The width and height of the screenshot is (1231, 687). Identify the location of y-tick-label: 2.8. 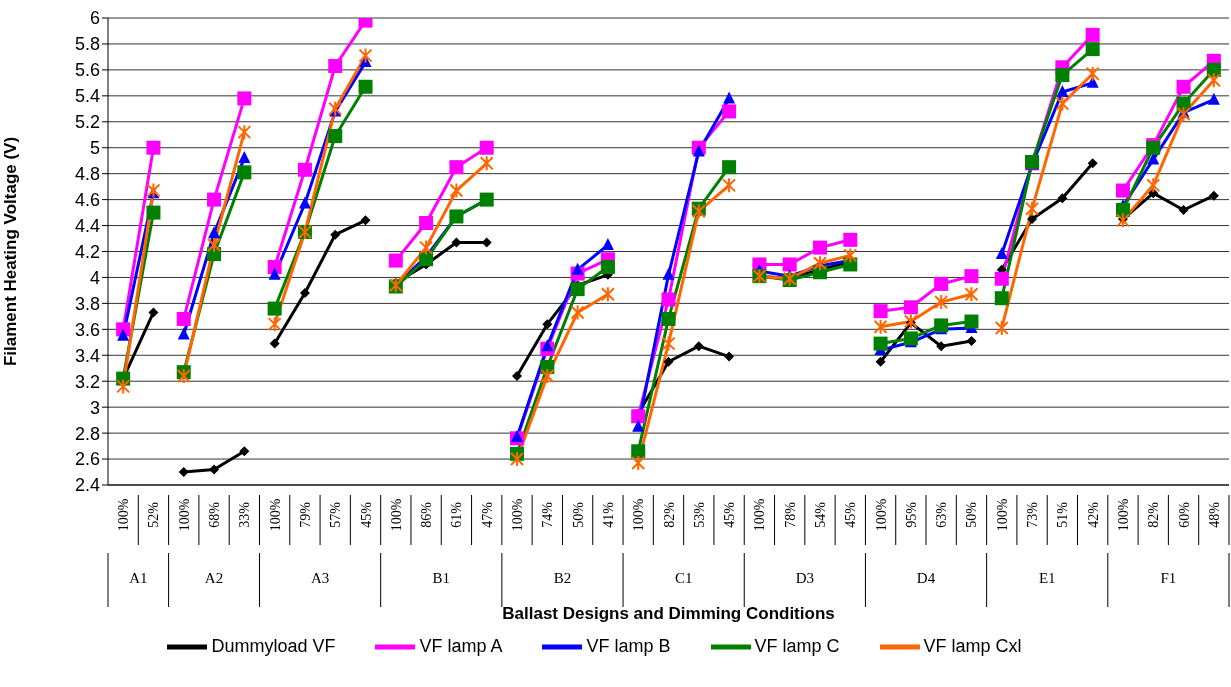
(87, 433).